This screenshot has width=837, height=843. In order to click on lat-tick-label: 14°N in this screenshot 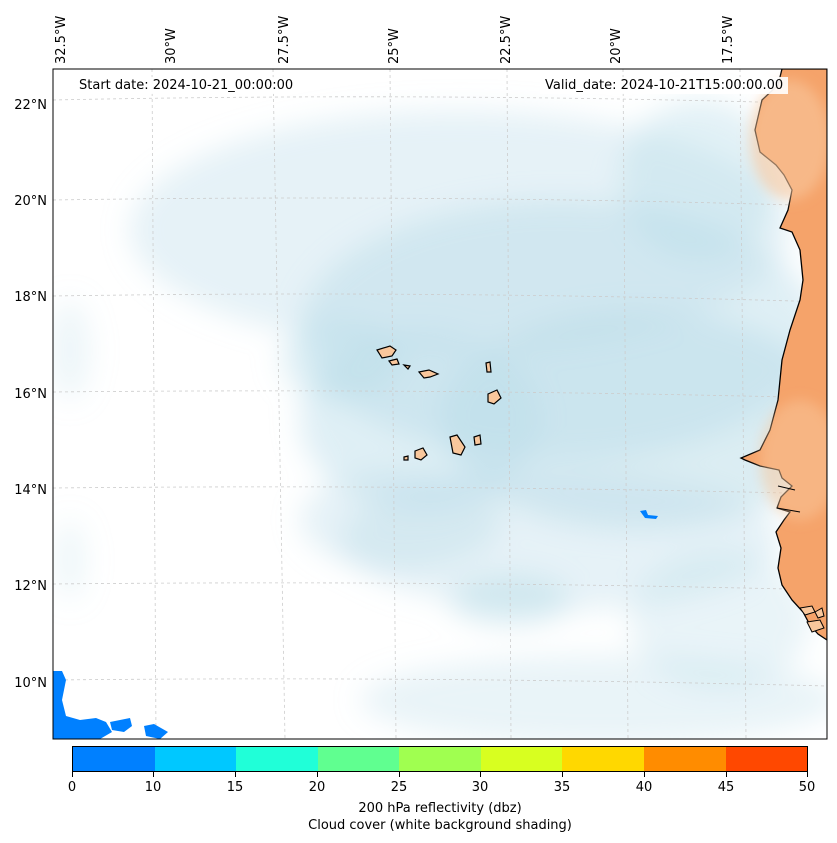, I will do `click(30, 490)`.